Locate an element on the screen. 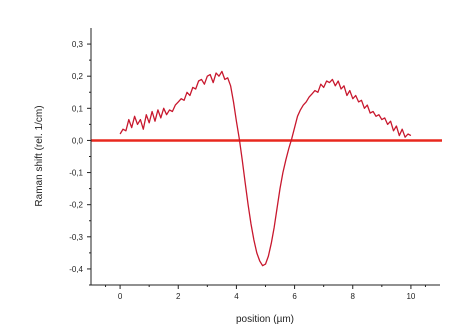 This screenshot has width=458, height=329. y-tick-label: 0,3 is located at coordinates (78, 44).